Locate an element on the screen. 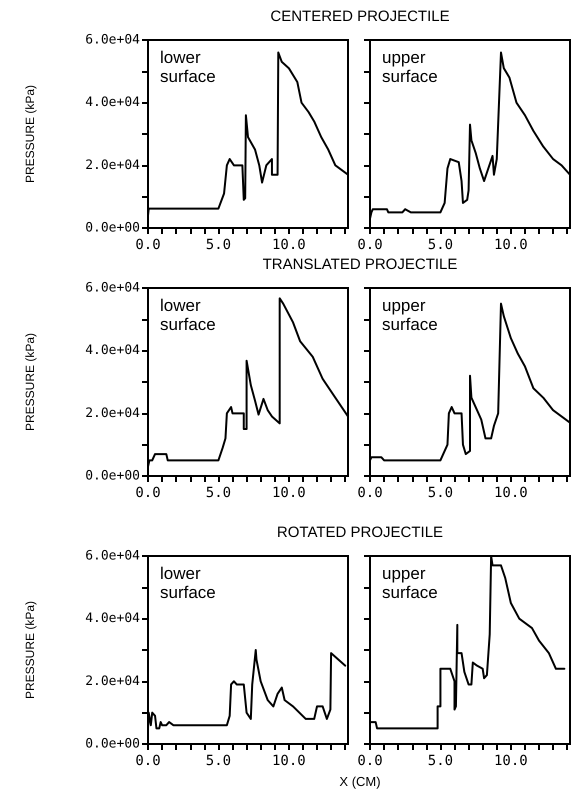  x-axis-title: X (CM) is located at coordinates (360, 781).